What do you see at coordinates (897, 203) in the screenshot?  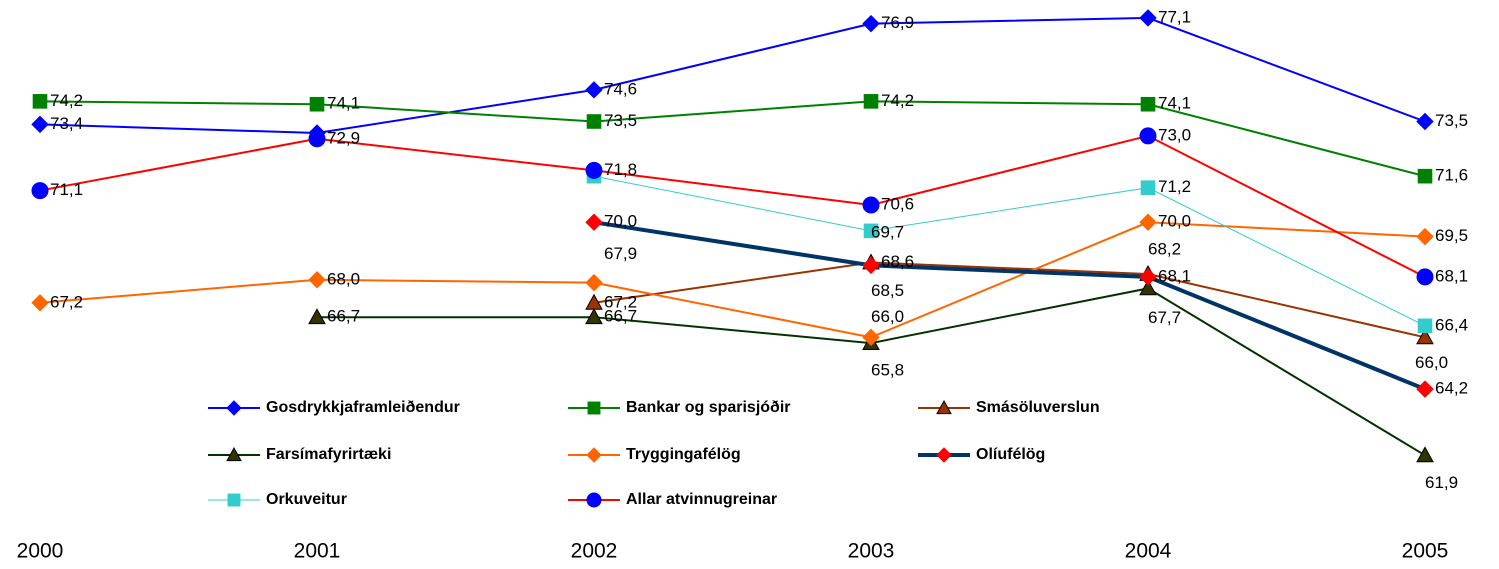 I see `data-label: 70,6` at bounding box center [897, 203].